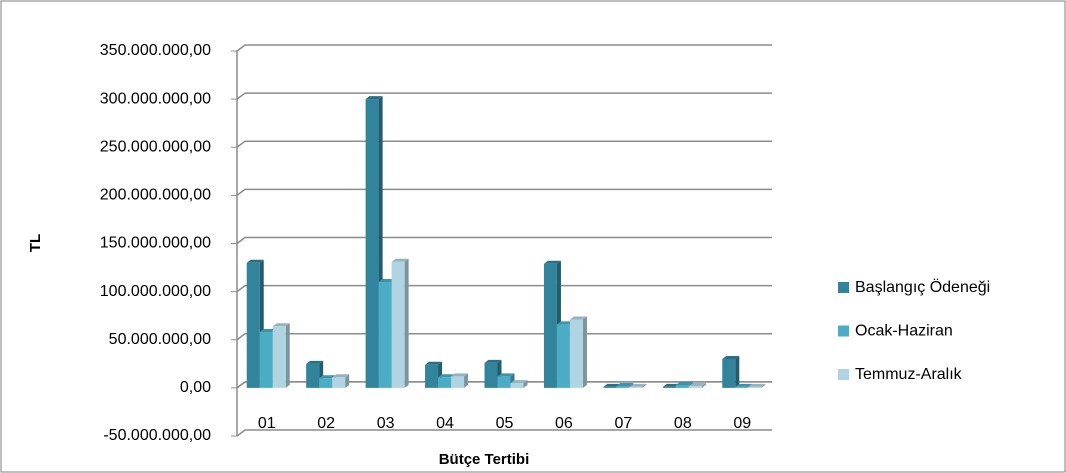 This screenshot has width=1066, height=473. What do you see at coordinates (155, 146) in the screenshot?
I see `y-tick-label: 250.000.000,00` at bounding box center [155, 146].